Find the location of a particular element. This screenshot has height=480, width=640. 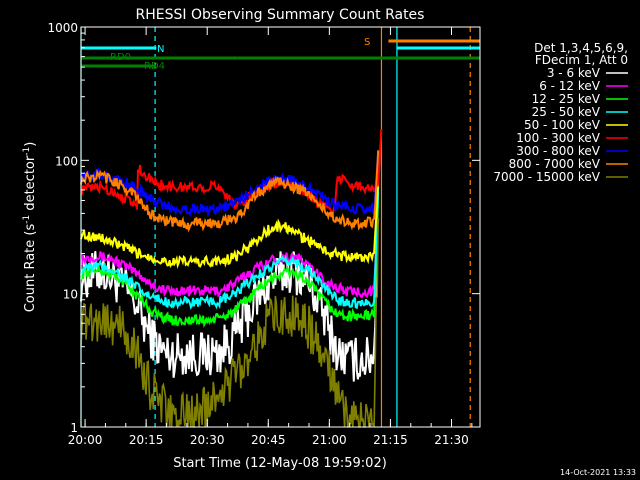

x-axis-label: Start Time (12-May-08 19:59:02) is located at coordinates (280, 463).